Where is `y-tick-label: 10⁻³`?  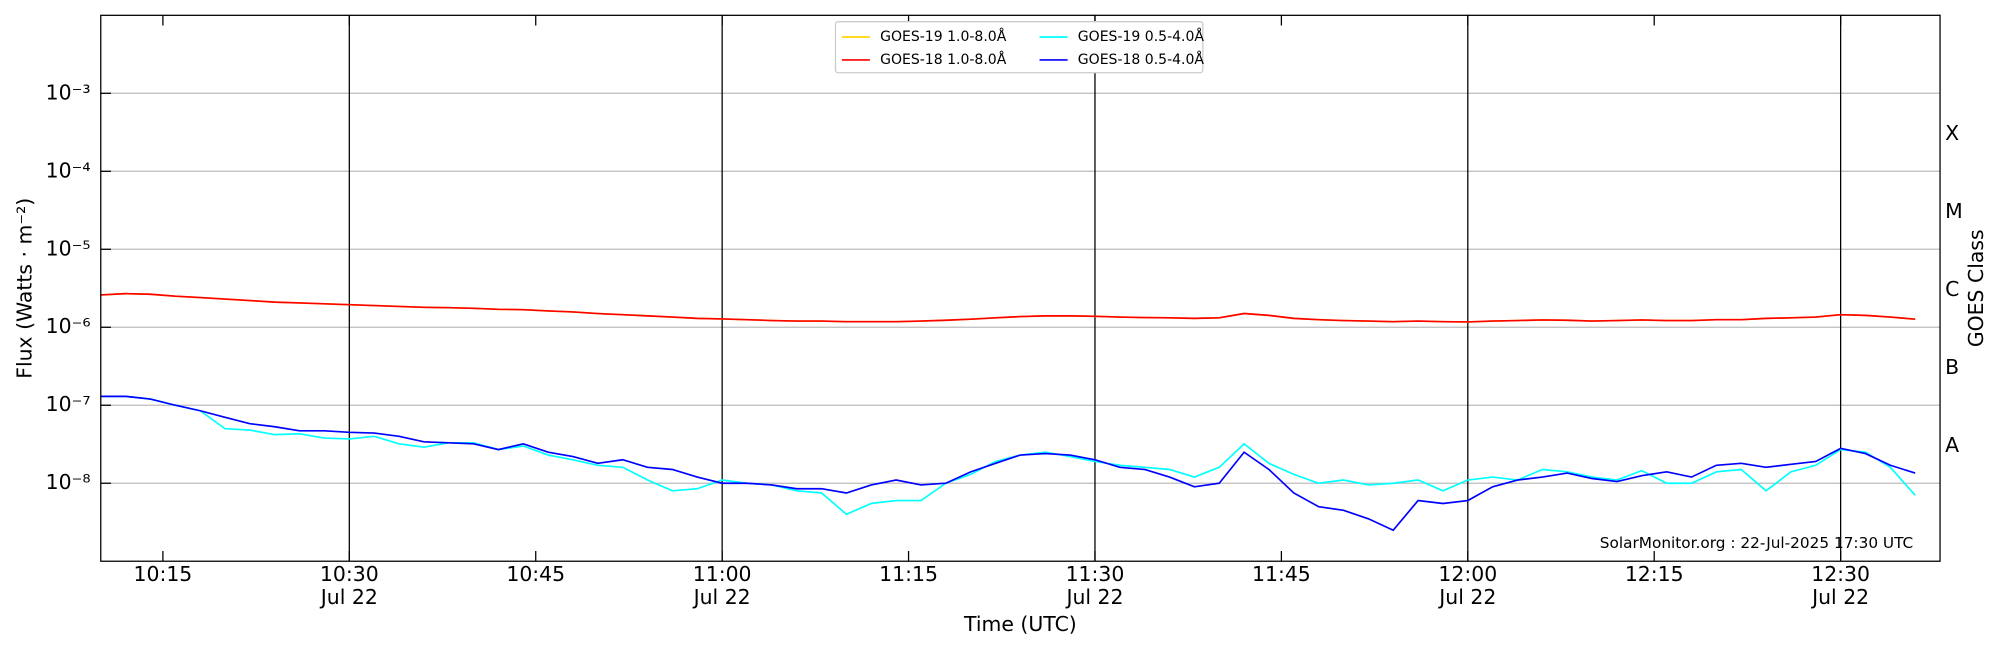 y-tick-label: 10⁻³ is located at coordinates (68, 92).